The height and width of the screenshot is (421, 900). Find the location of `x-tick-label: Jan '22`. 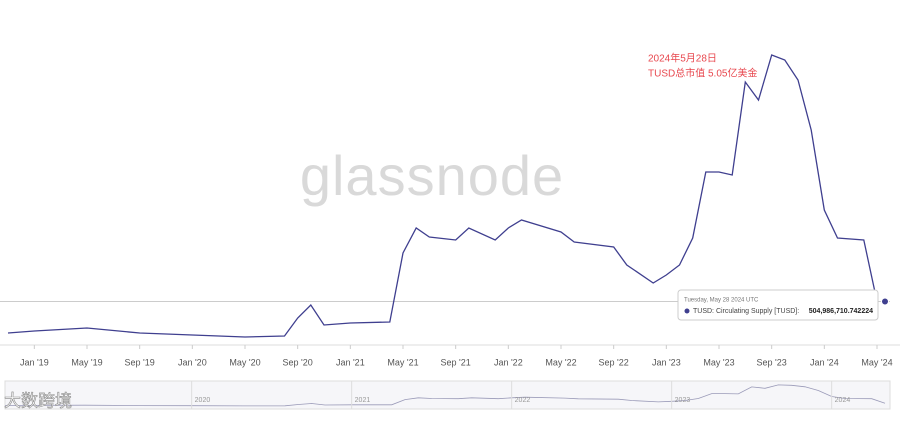

x-tick-label: Jan '22 is located at coordinates (508, 362).